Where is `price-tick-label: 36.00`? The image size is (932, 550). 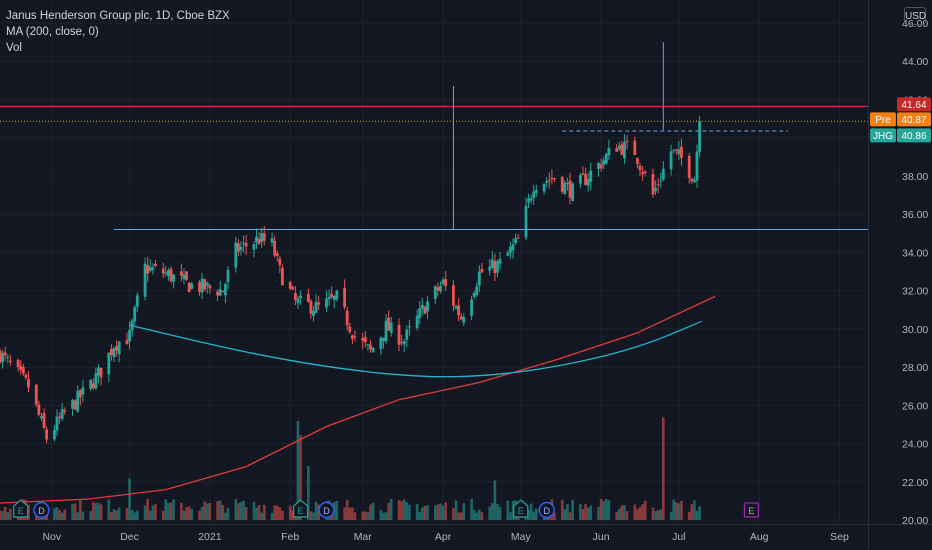
price-tick-label: 36.00 is located at coordinates (915, 215).